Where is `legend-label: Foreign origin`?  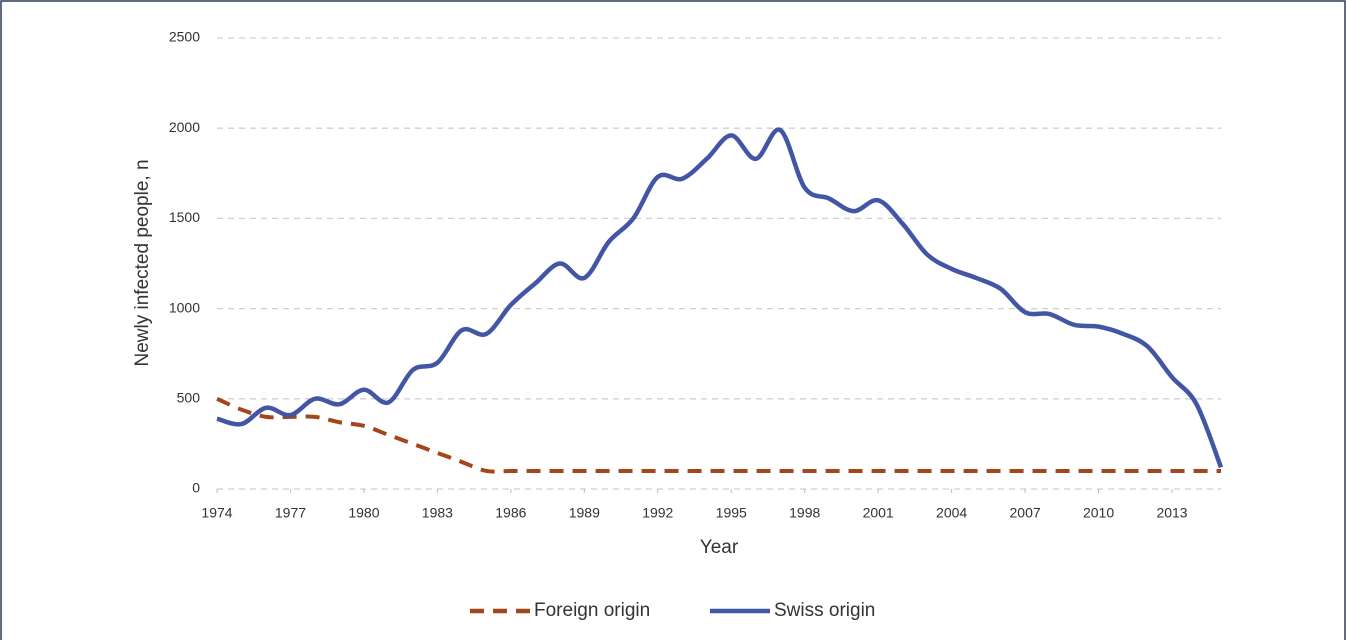
legend-label: Foreign origin is located at coordinates (592, 610).